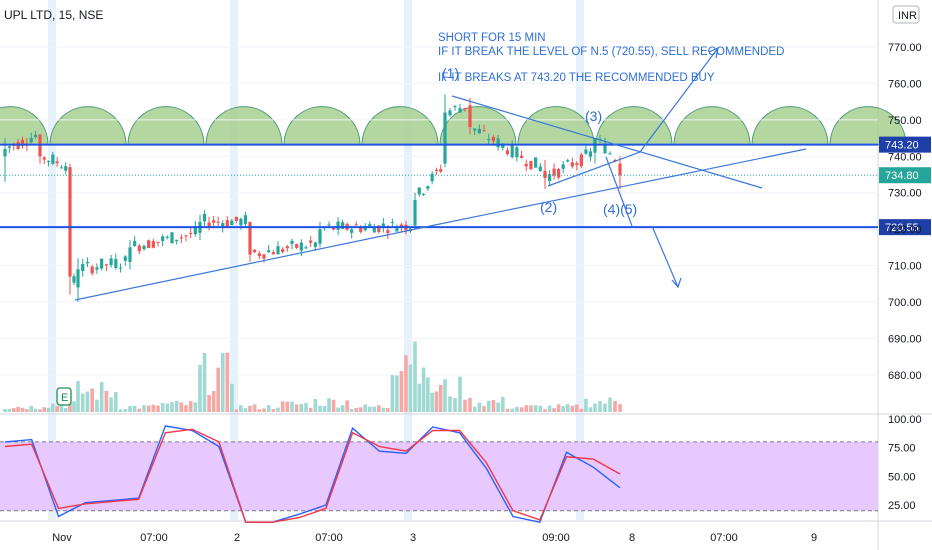 The image size is (932, 550). What do you see at coordinates (53, 15) in the screenshot?
I see `symbol-title: UPL LTD, 15, NSE` at bounding box center [53, 15].